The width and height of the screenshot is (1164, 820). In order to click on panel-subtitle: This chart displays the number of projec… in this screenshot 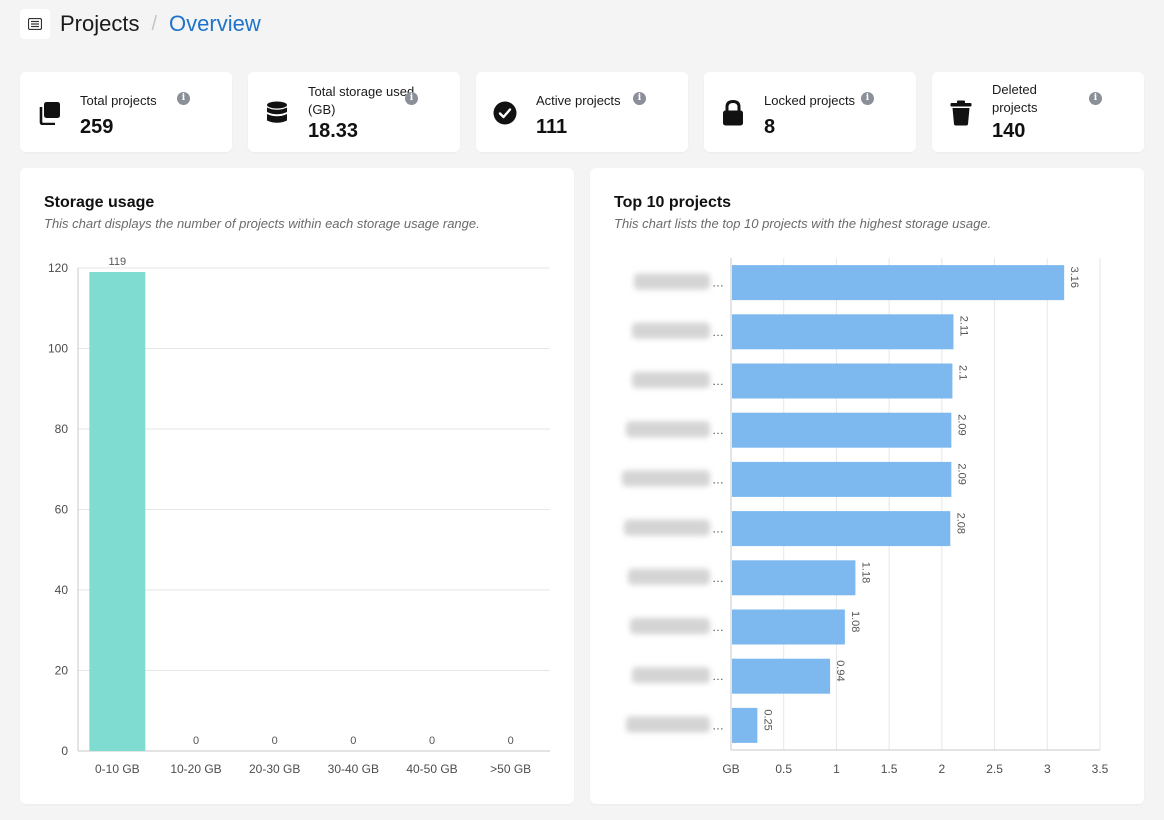, I will do `click(262, 223)`.